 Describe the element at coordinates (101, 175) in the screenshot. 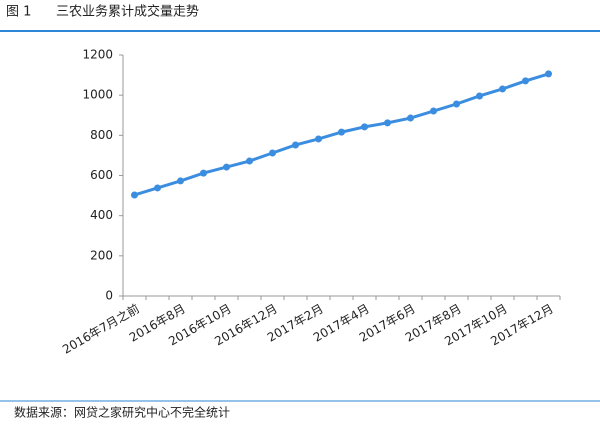

I see `y-tick-label: 600` at that location.